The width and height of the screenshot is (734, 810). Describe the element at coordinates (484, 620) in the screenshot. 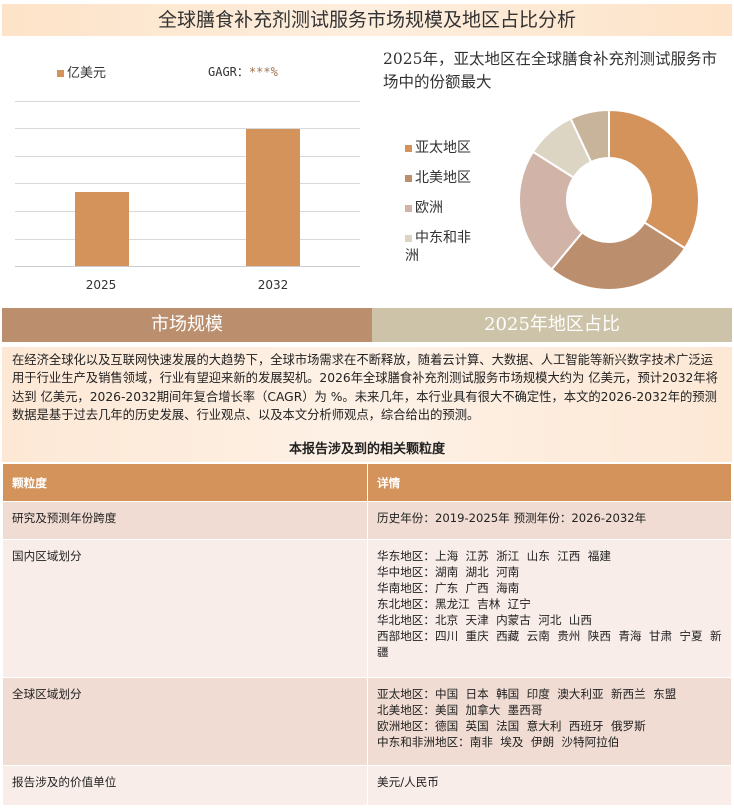

I see `detail-line: 华北地区：北京 天津 内蒙古 河北 山西` at that location.